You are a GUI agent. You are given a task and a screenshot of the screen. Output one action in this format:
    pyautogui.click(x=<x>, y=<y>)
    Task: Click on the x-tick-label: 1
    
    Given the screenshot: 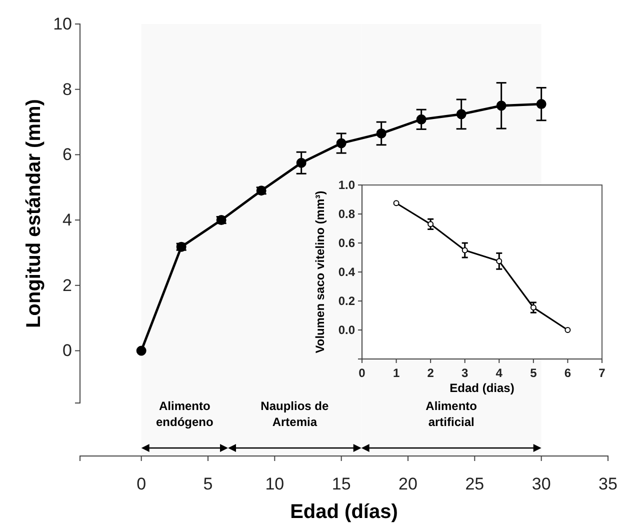 What is the action you would take?
    pyautogui.click(x=396, y=373)
    